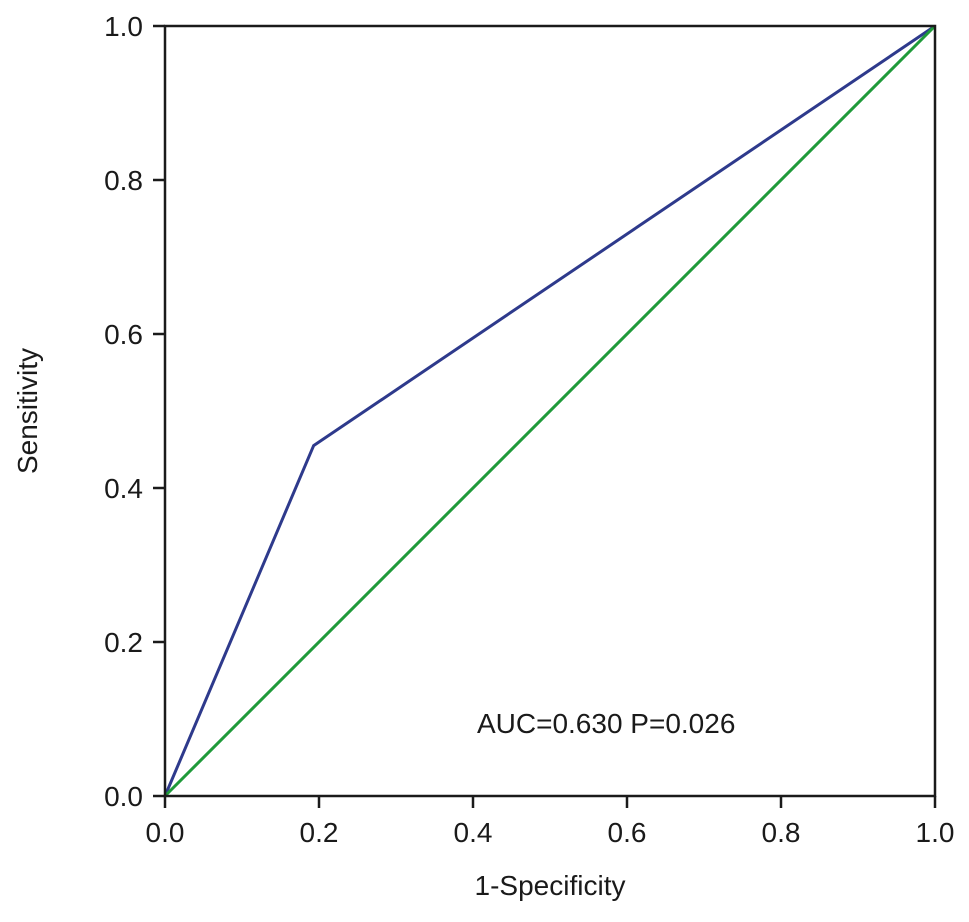 The height and width of the screenshot is (922, 969). What do you see at coordinates (123, 334) in the screenshot?
I see `y-tick-label: 0.6` at bounding box center [123, 334].